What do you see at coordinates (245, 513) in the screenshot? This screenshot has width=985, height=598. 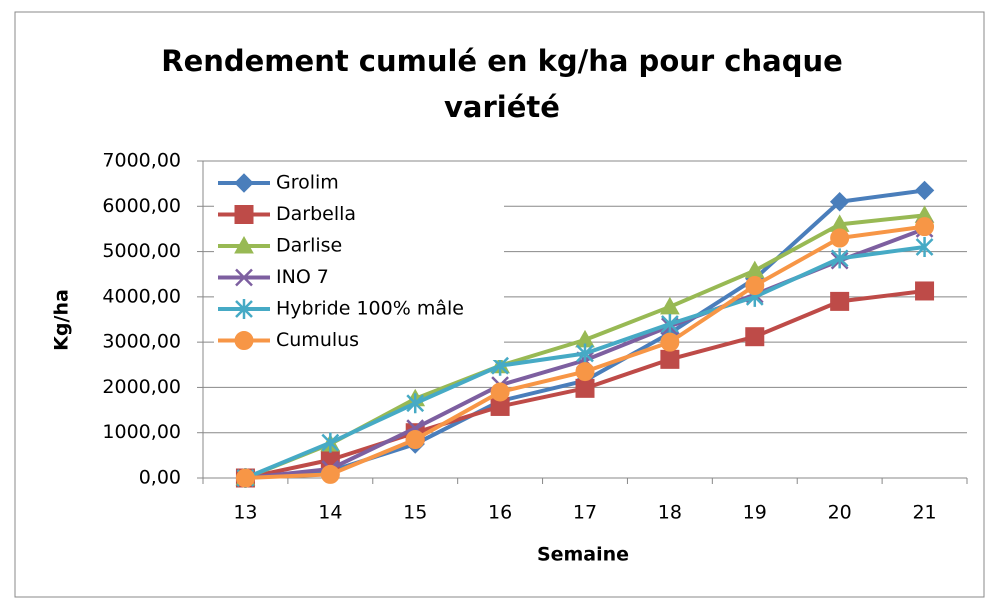 I see `x-tick-label: 13` at bounding box center [245, 513].